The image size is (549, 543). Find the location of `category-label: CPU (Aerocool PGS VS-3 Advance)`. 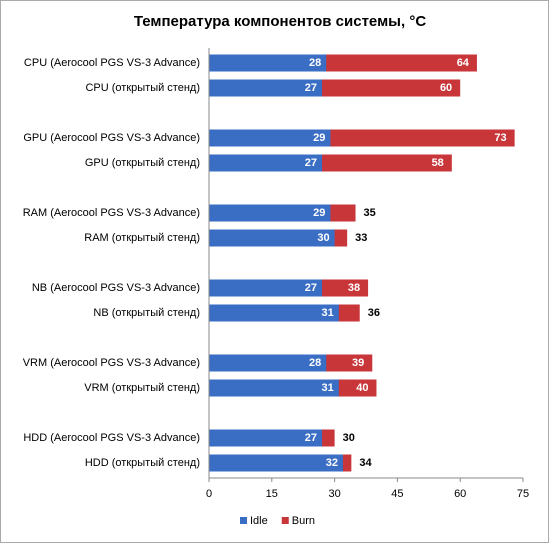

category-label: CPU (Aerocool PGS VS-3 Advance) is located at coordinates (112, 63).